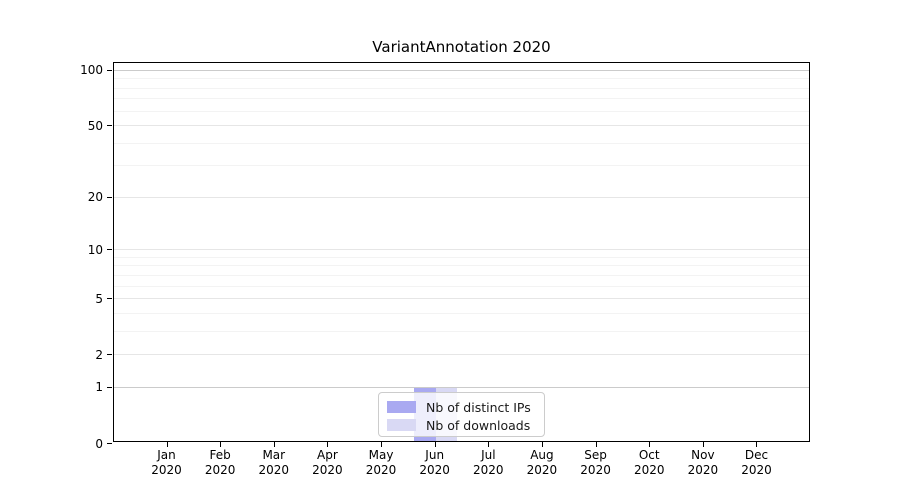 The width and height of the screenshot is (900, 500). What do you see at coordinates (478, 407) in the screenshot?
I see `legend-label-distinct-ips: Nb of distinct IPs` at bounding box center [478, 407].